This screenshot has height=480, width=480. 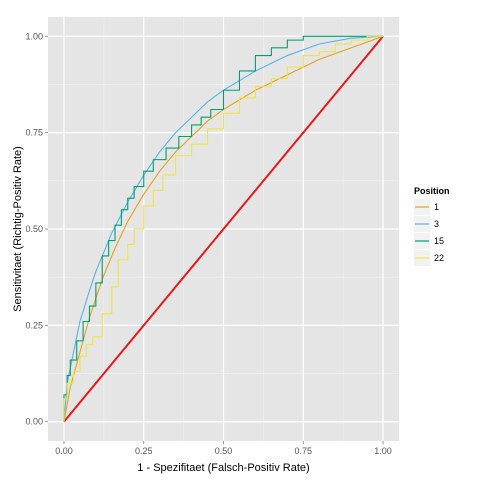 I want to click on x-tick-label: 0.75, so click(x=304, y=451).